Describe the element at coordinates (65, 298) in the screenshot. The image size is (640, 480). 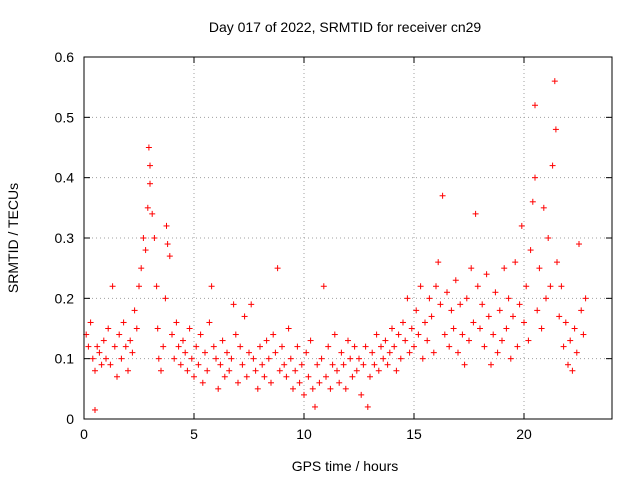
I see `y-tick-label: 0.2` at that location.